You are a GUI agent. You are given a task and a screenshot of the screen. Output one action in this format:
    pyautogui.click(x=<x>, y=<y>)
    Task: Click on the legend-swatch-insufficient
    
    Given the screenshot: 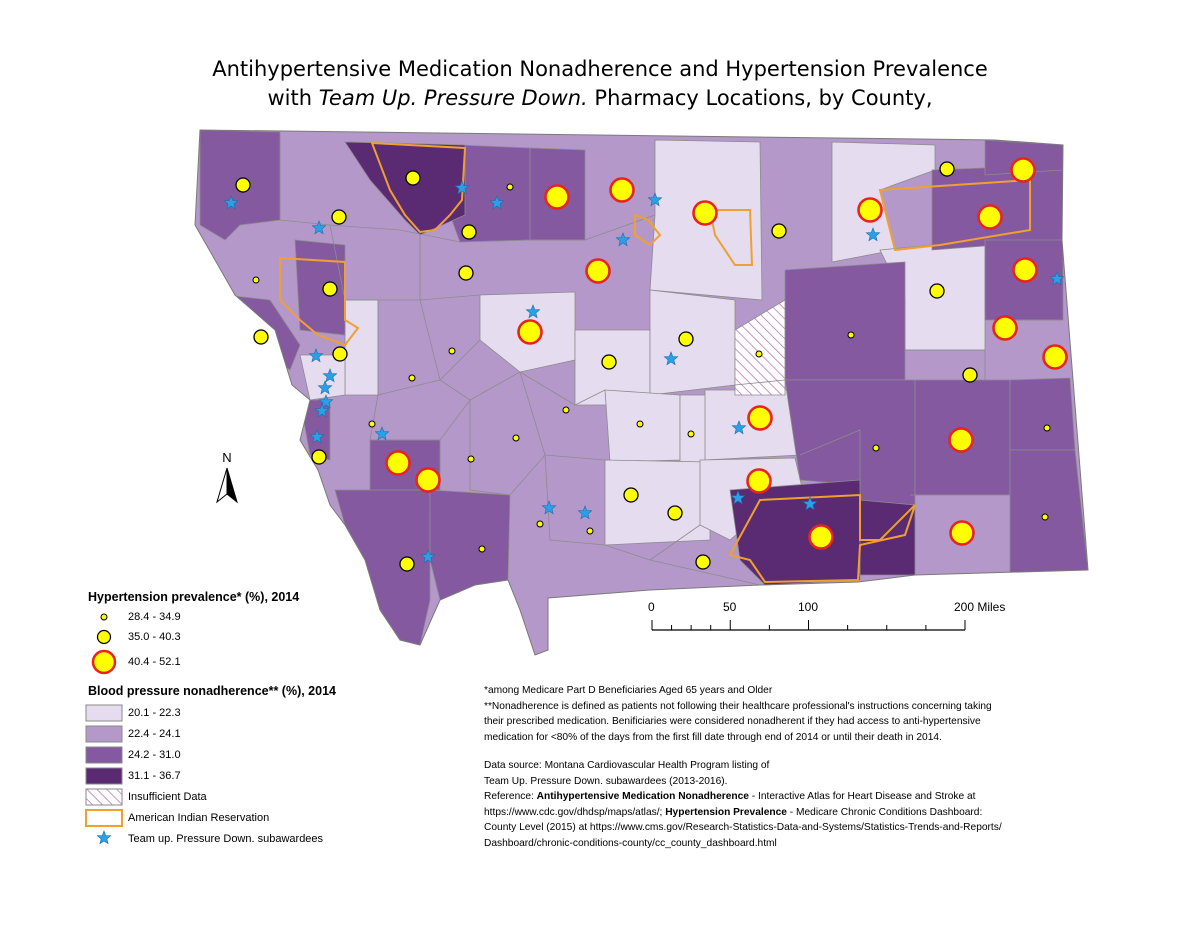 What is the action you would take?
    pyautogui.click(x=104, y=797)
    